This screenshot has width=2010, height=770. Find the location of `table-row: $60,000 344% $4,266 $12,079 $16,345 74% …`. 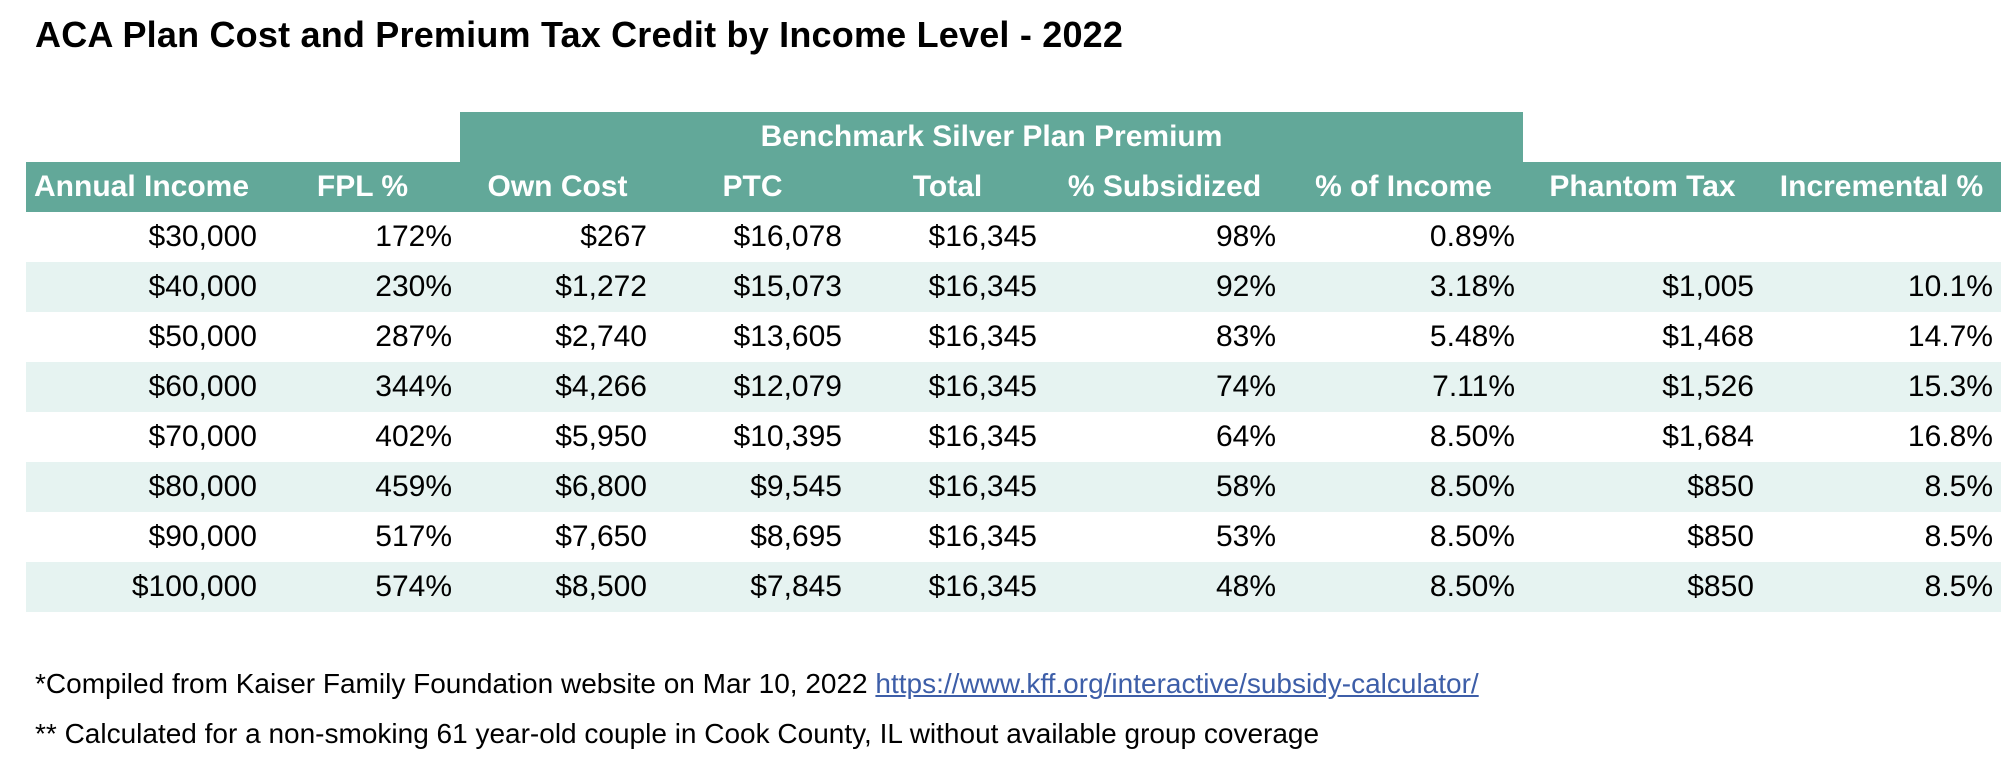

table-row: $60,000 344% $4,266 $12,079 $16,345 74% … is located at coordinates (1013, 387).